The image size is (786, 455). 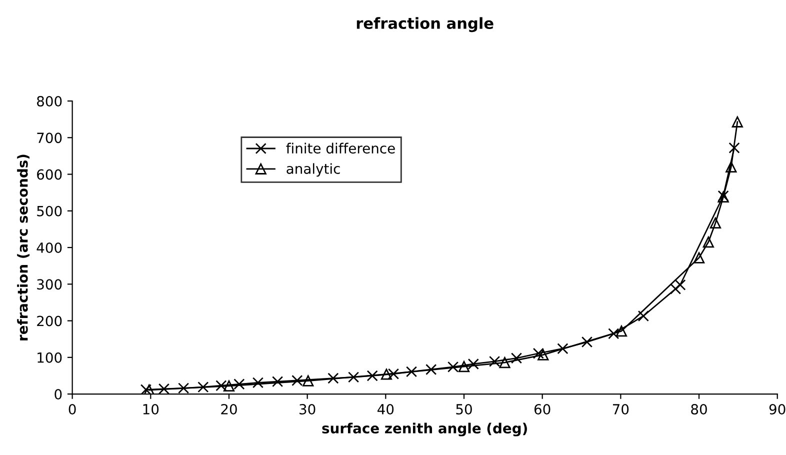 I want to click on y-tick-label: 700, so click(x=49, y=138).